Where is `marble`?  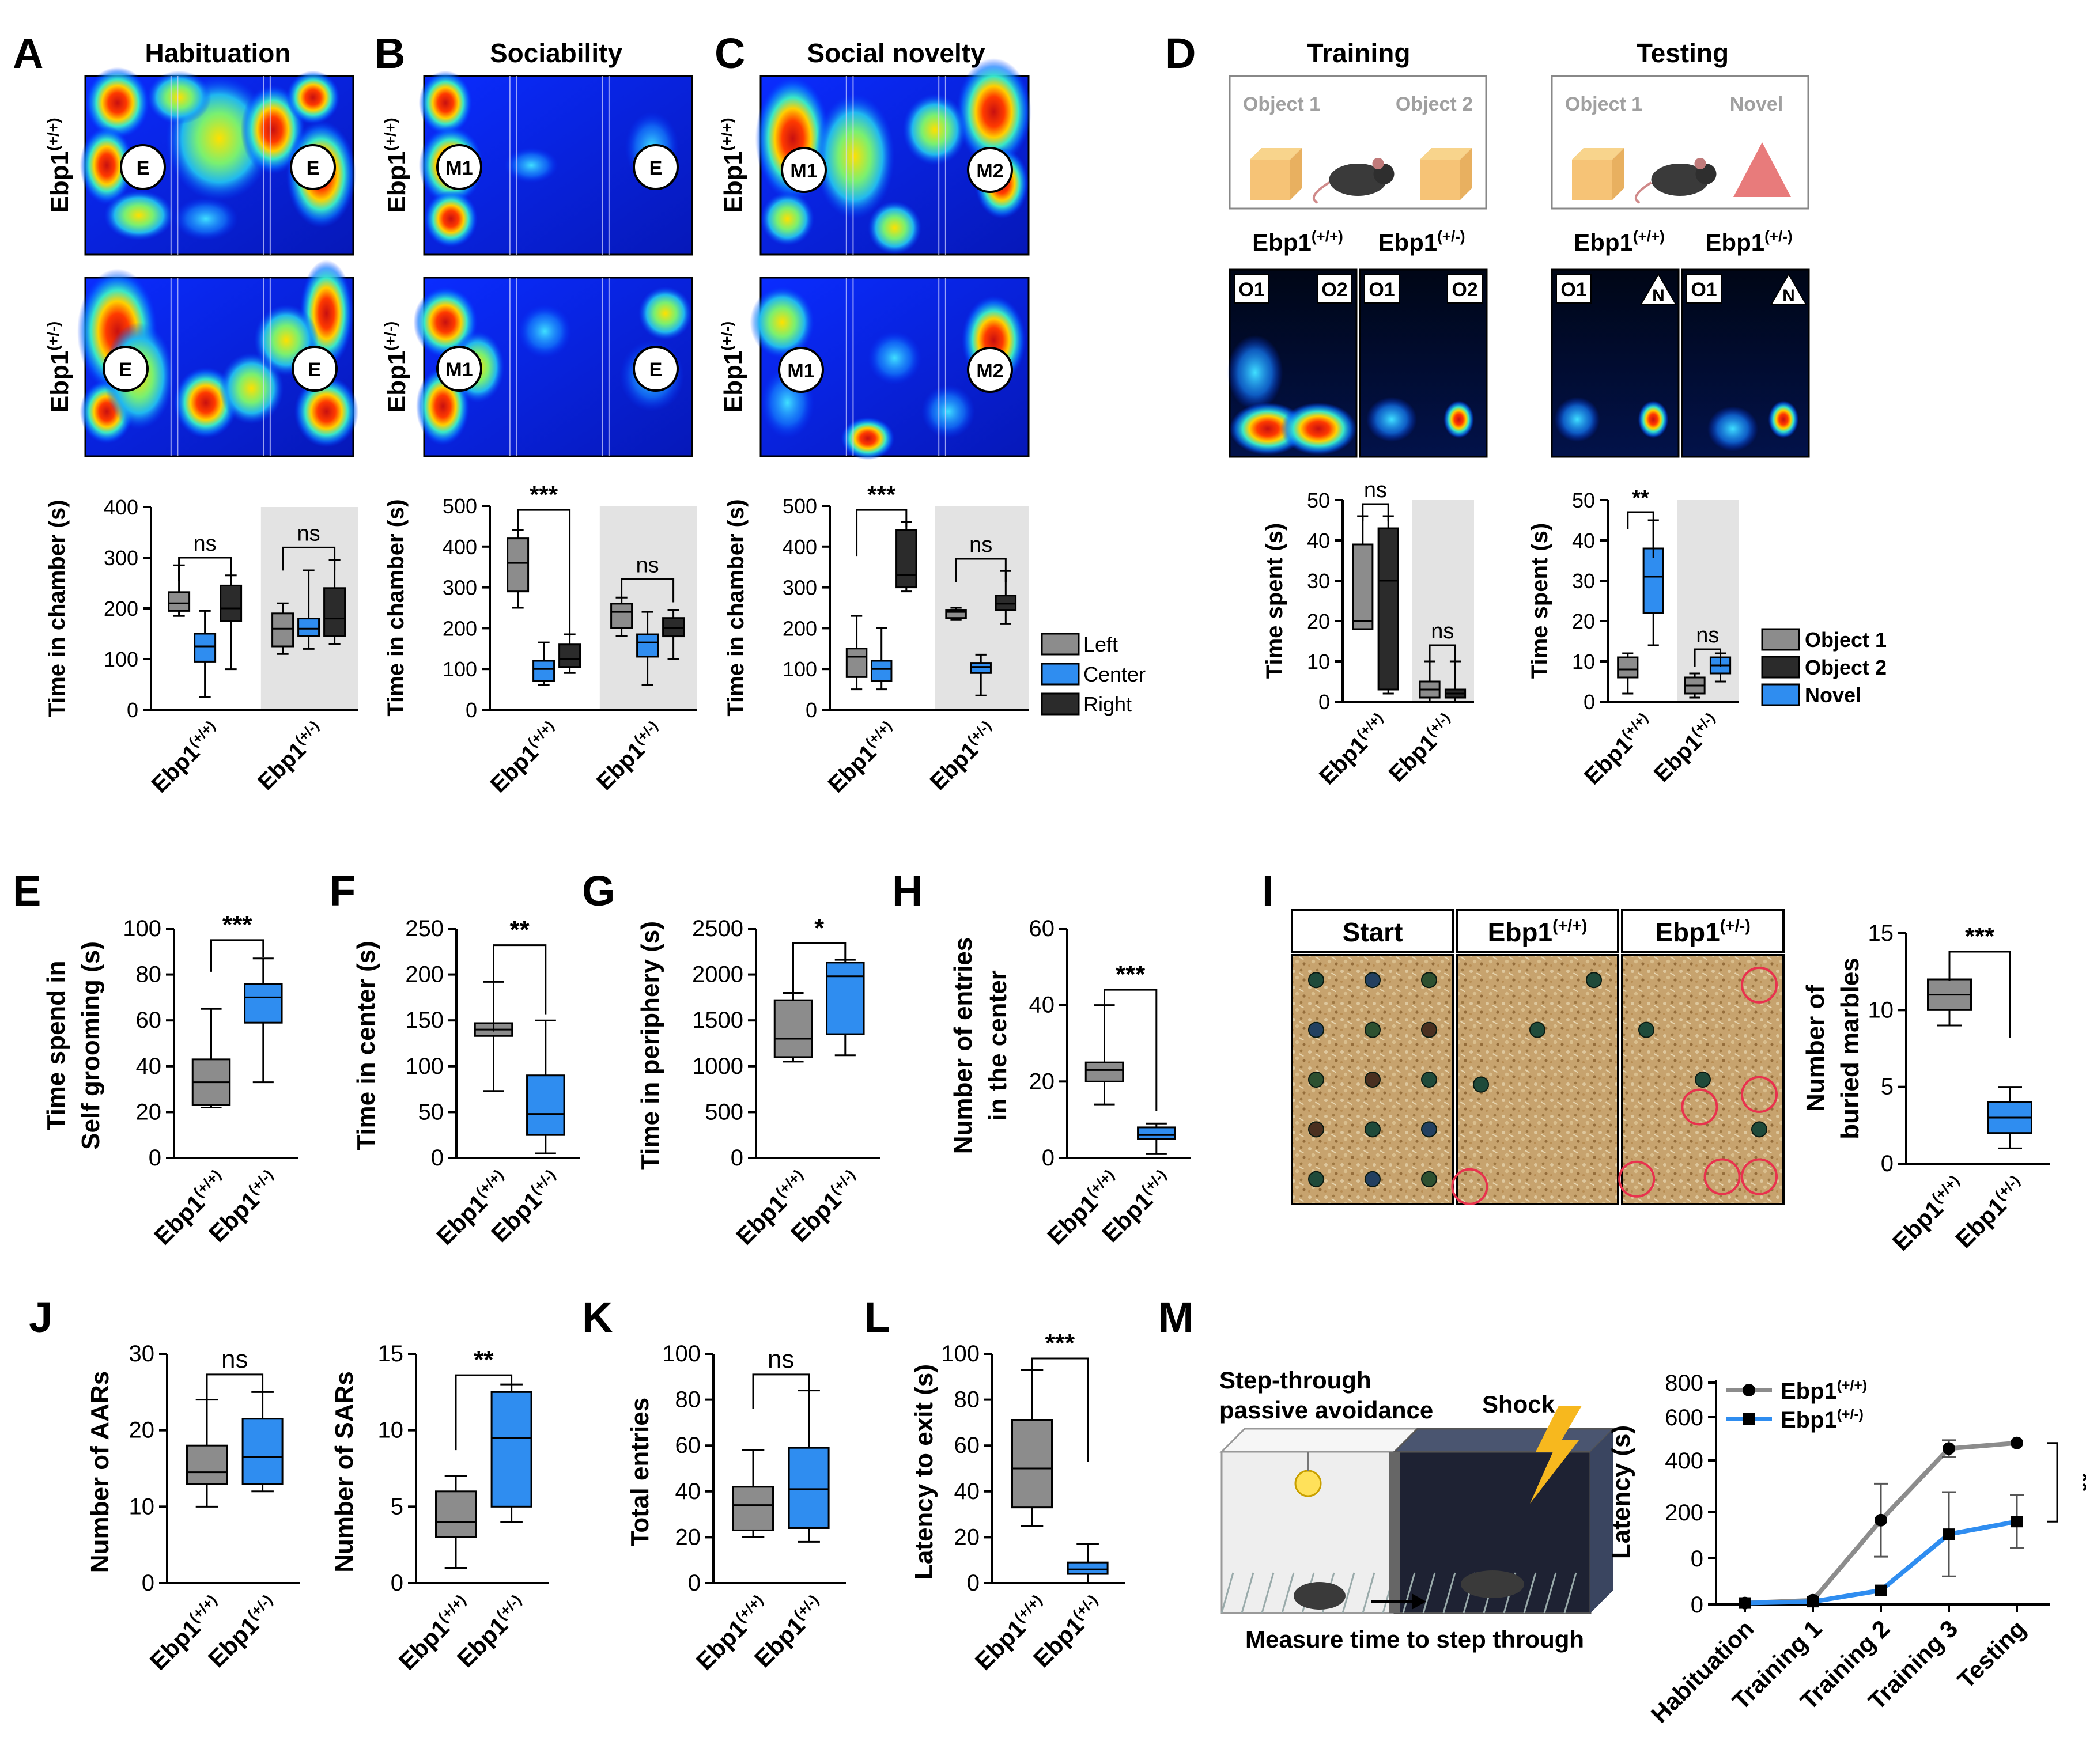 marble is located at coordinates (1373, 1080).